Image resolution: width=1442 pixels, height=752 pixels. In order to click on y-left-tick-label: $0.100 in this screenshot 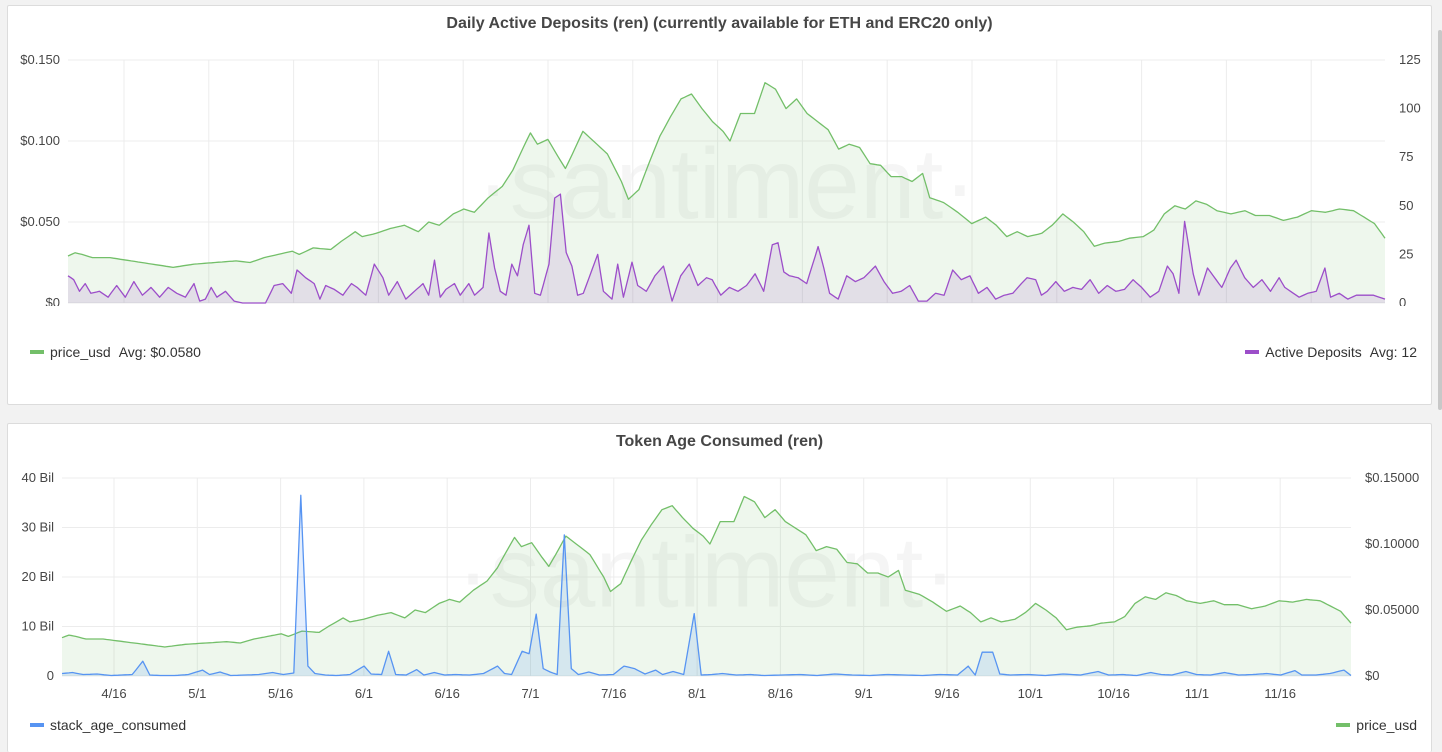, I will do `click(40, 140)`.